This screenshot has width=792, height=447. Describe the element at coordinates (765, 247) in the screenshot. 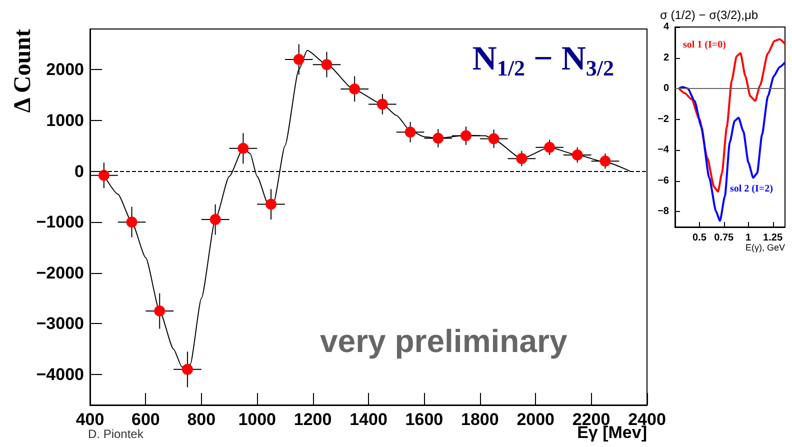

I see `x-axis-title: E(γ), GeV` at that location.